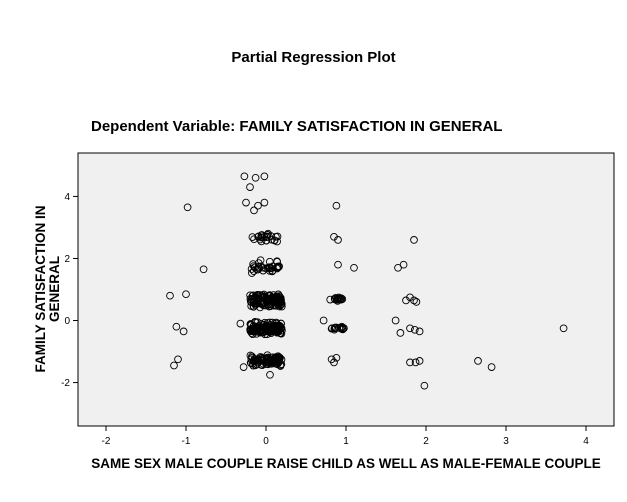 This screenshot has width=627, height=502. Describe the element at coordinates (67, 321) in the screenshot. I see `y-tick-label: 0` at that location.